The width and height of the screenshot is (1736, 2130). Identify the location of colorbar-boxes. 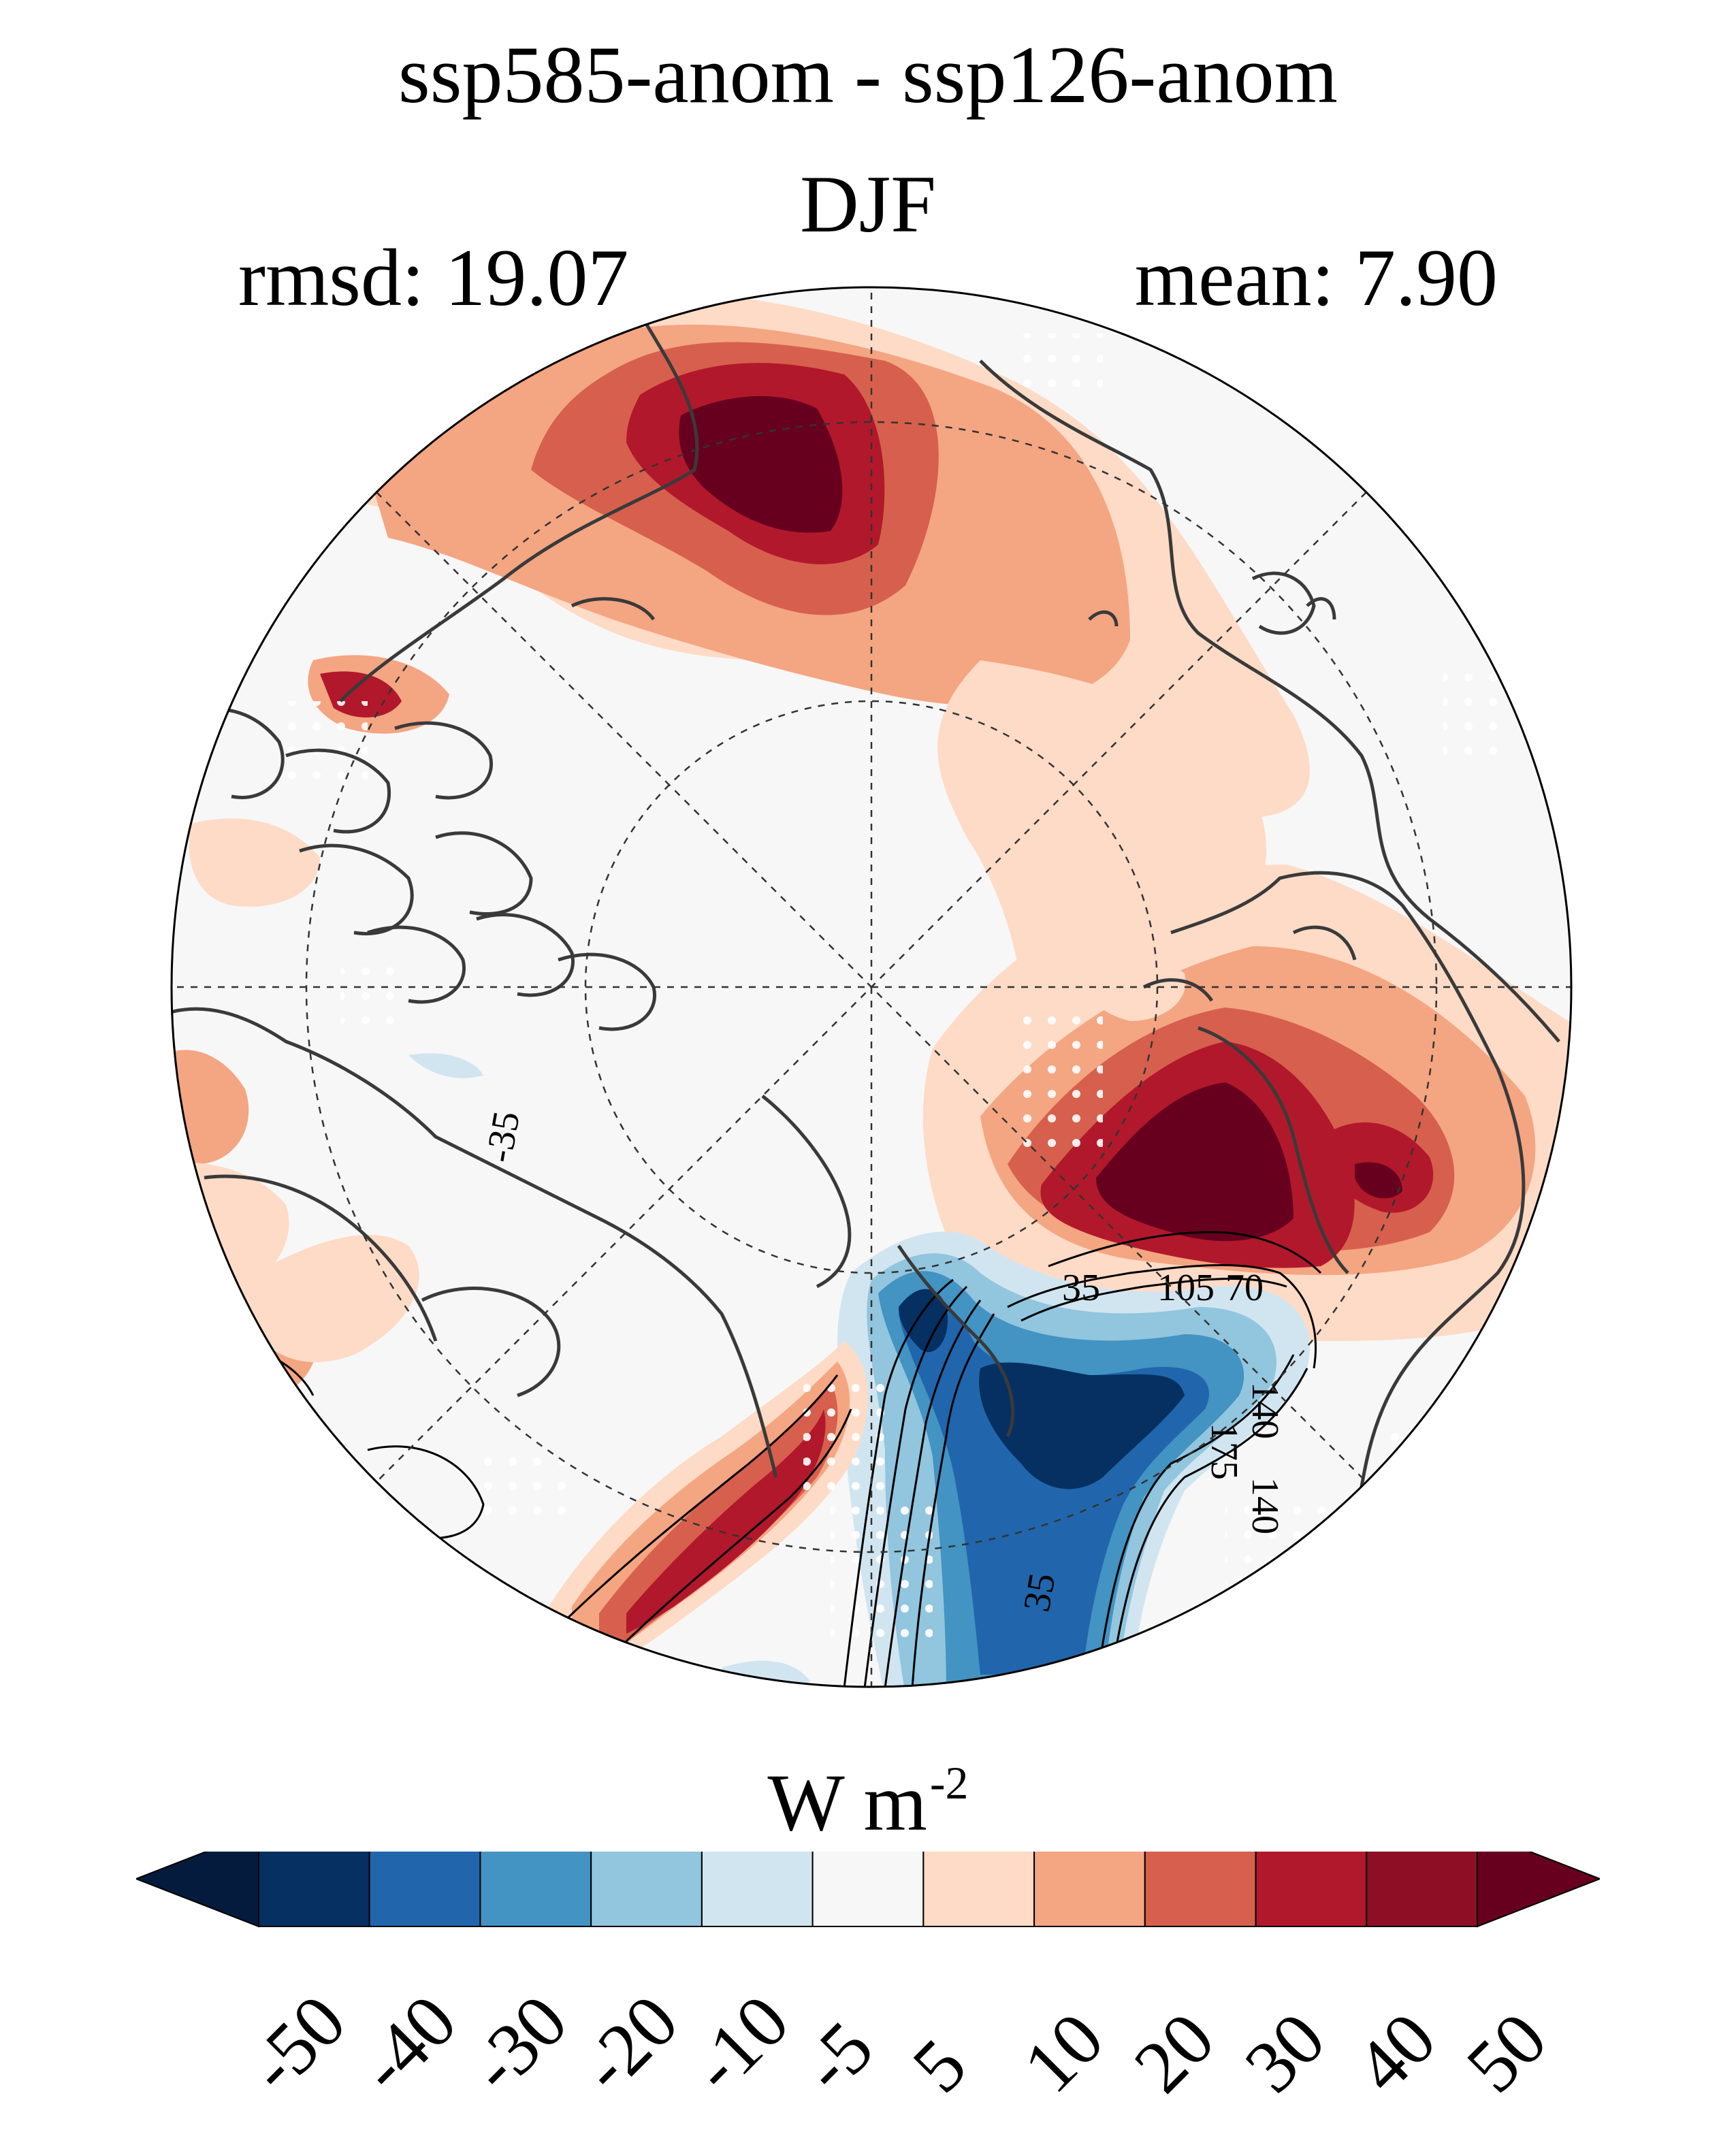
(868, 1889).